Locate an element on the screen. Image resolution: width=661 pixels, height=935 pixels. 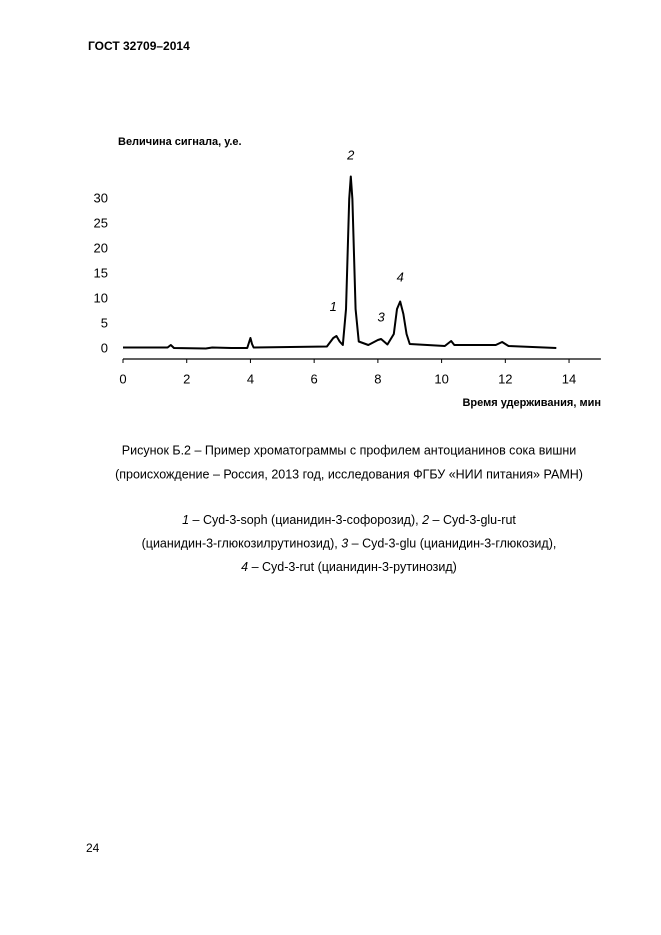
page-number: 24 is located at coordinates (93, 848).